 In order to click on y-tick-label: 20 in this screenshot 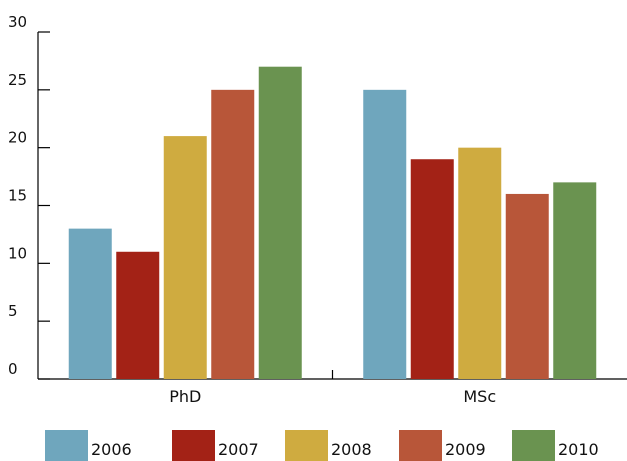, I will do `click(17, 138)`.